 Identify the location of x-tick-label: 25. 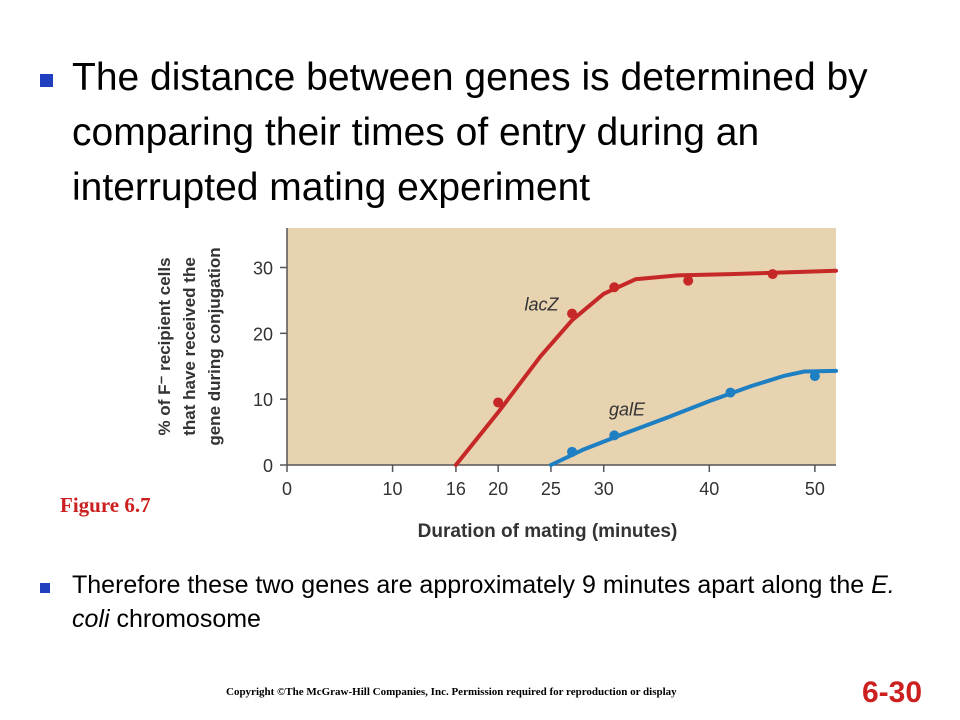
(551, 489).